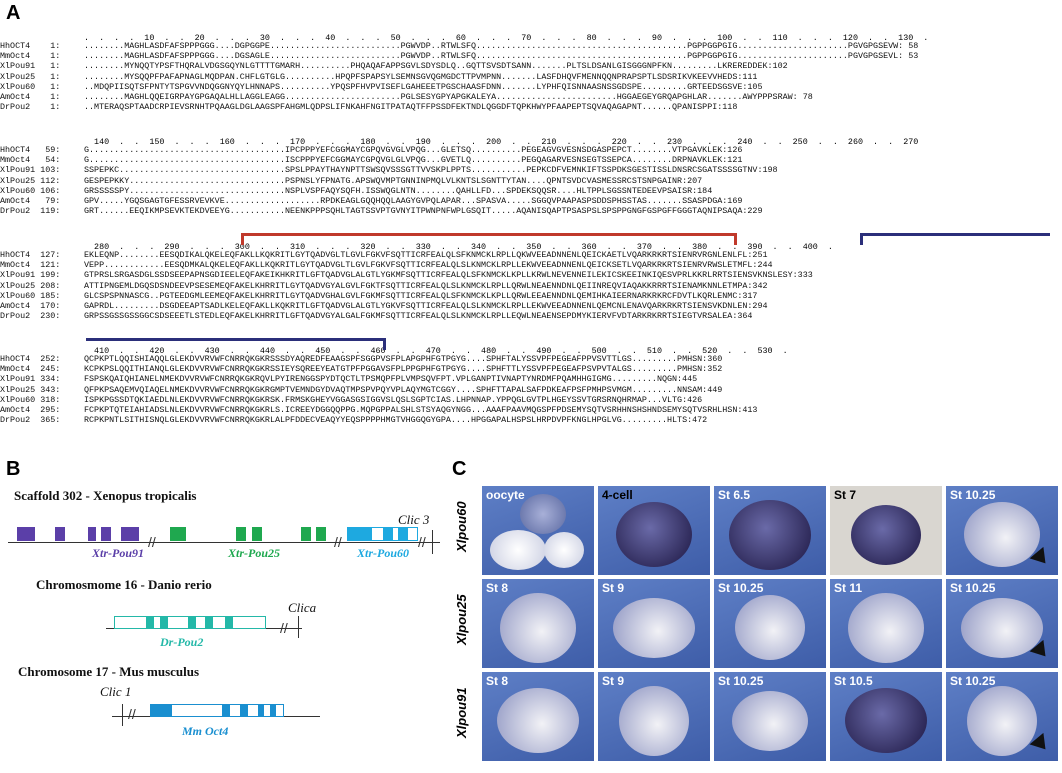 This screenshot has height=773, width=1062. What do you see at coordinates (30, 170) in the screenshot?
I see `sequence-name: XlPou91 103:` at bounding box center [30, 170].